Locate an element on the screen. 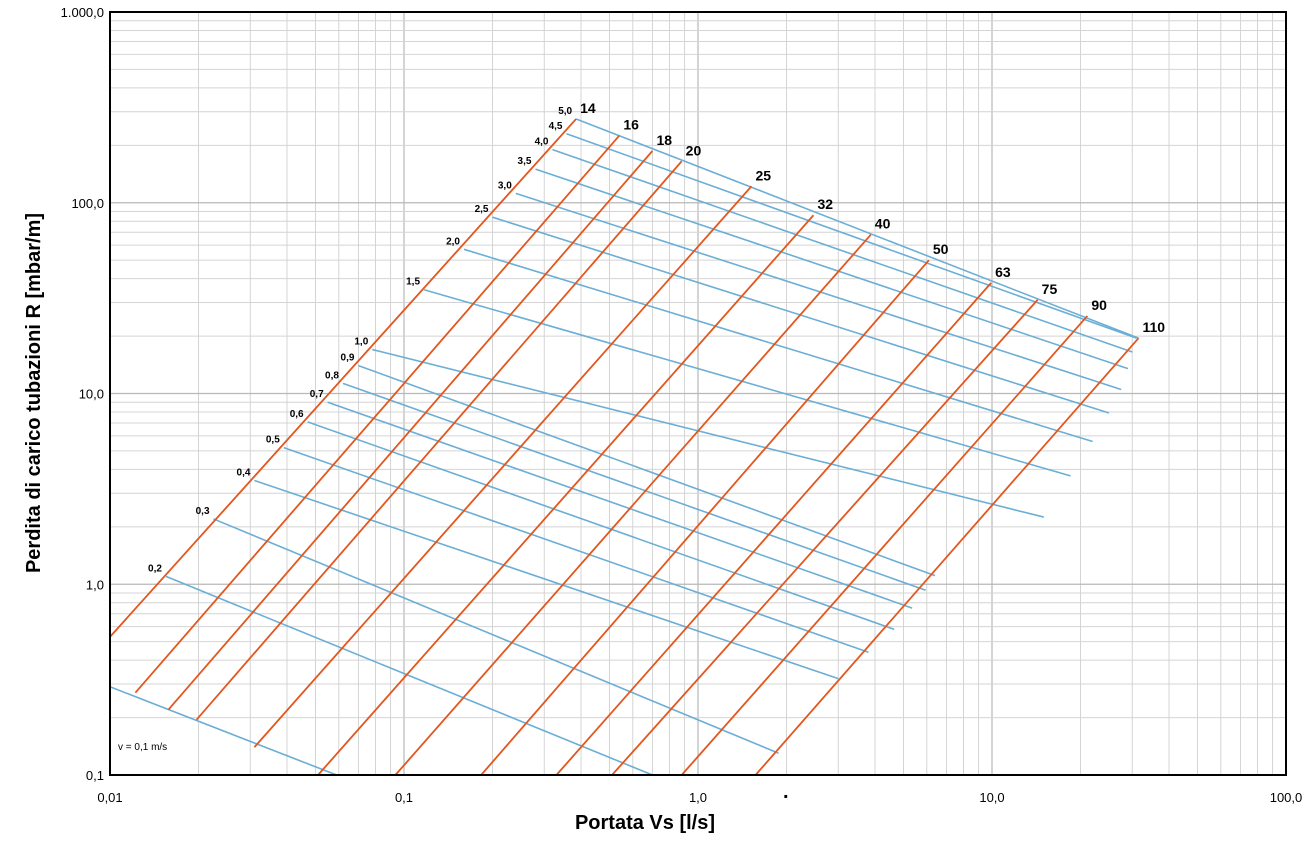 Image resolution: width=1304 pixels, height=846 pixels. footnote-mark: . is located at coordinates (786, 792).